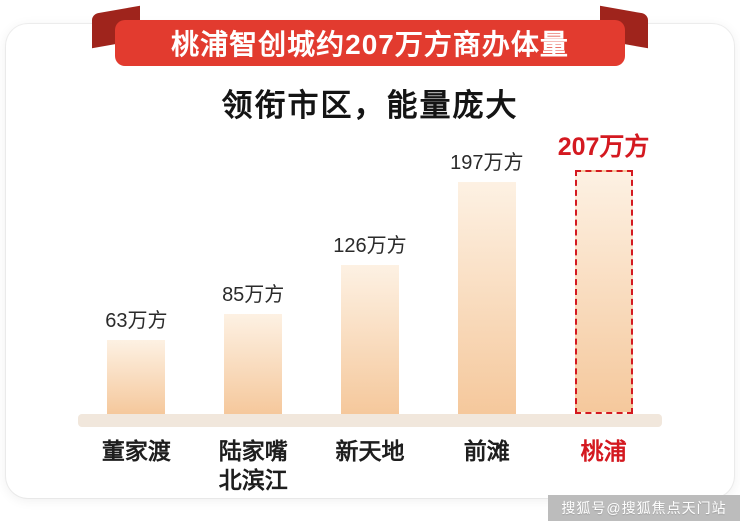  What do you see at coordinates (370, 105) in the screenshot?
I see `chart-subtitle: 领衔市区，能量庞大` at bounding box center [370, 105].